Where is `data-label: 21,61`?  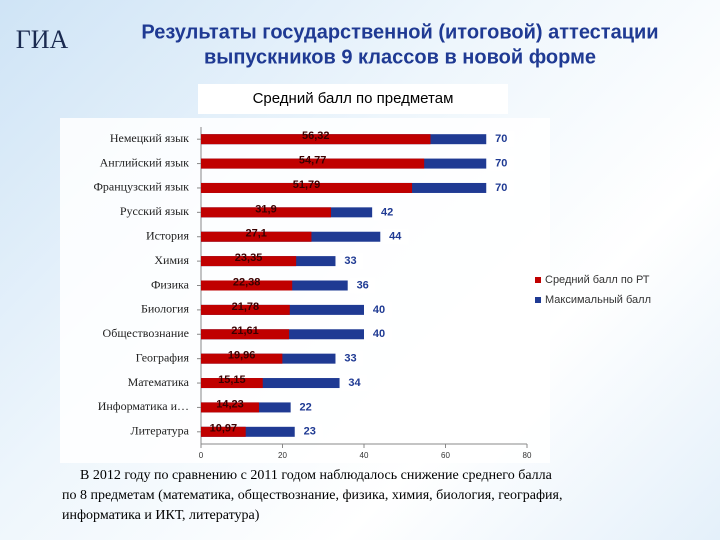 data-label: 21,61 is located at coordinates (245, 331).